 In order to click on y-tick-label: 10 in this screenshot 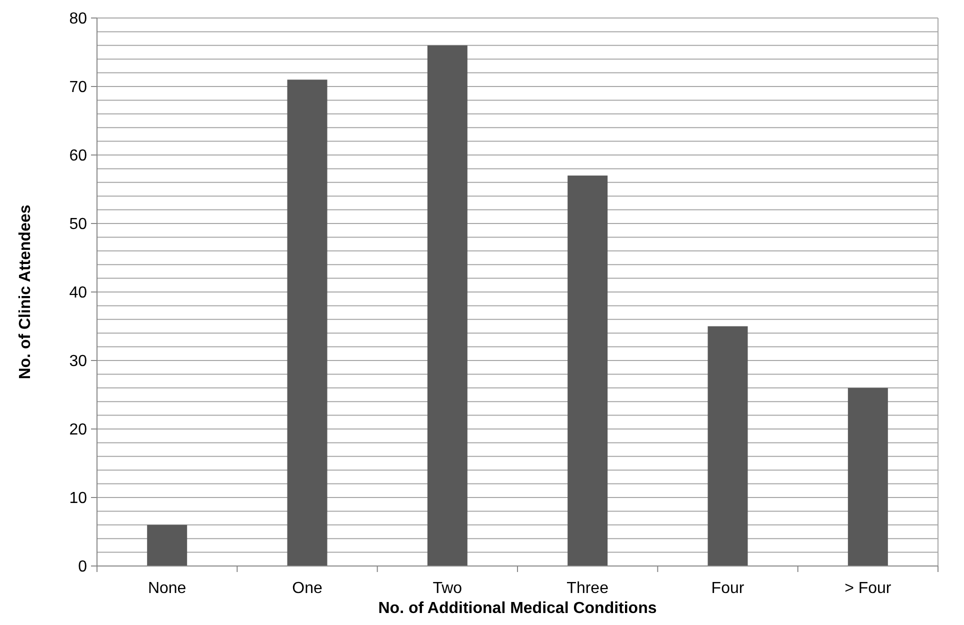, I will do `click(78, 499)`.